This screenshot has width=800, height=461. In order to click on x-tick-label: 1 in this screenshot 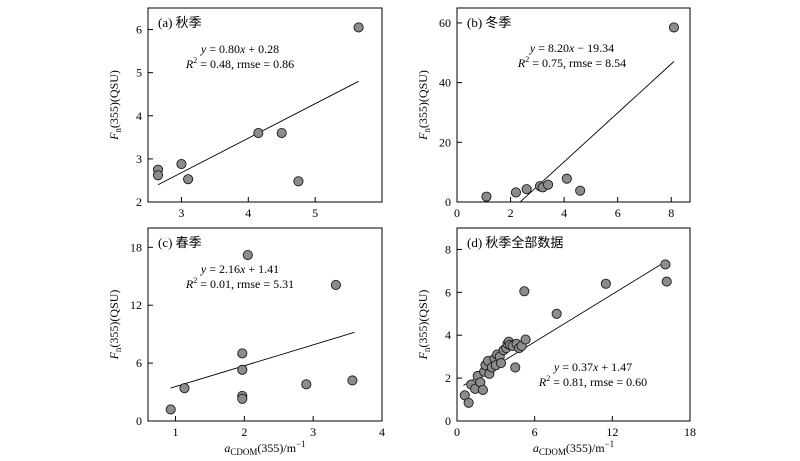, I will do `click(176, 432)`.